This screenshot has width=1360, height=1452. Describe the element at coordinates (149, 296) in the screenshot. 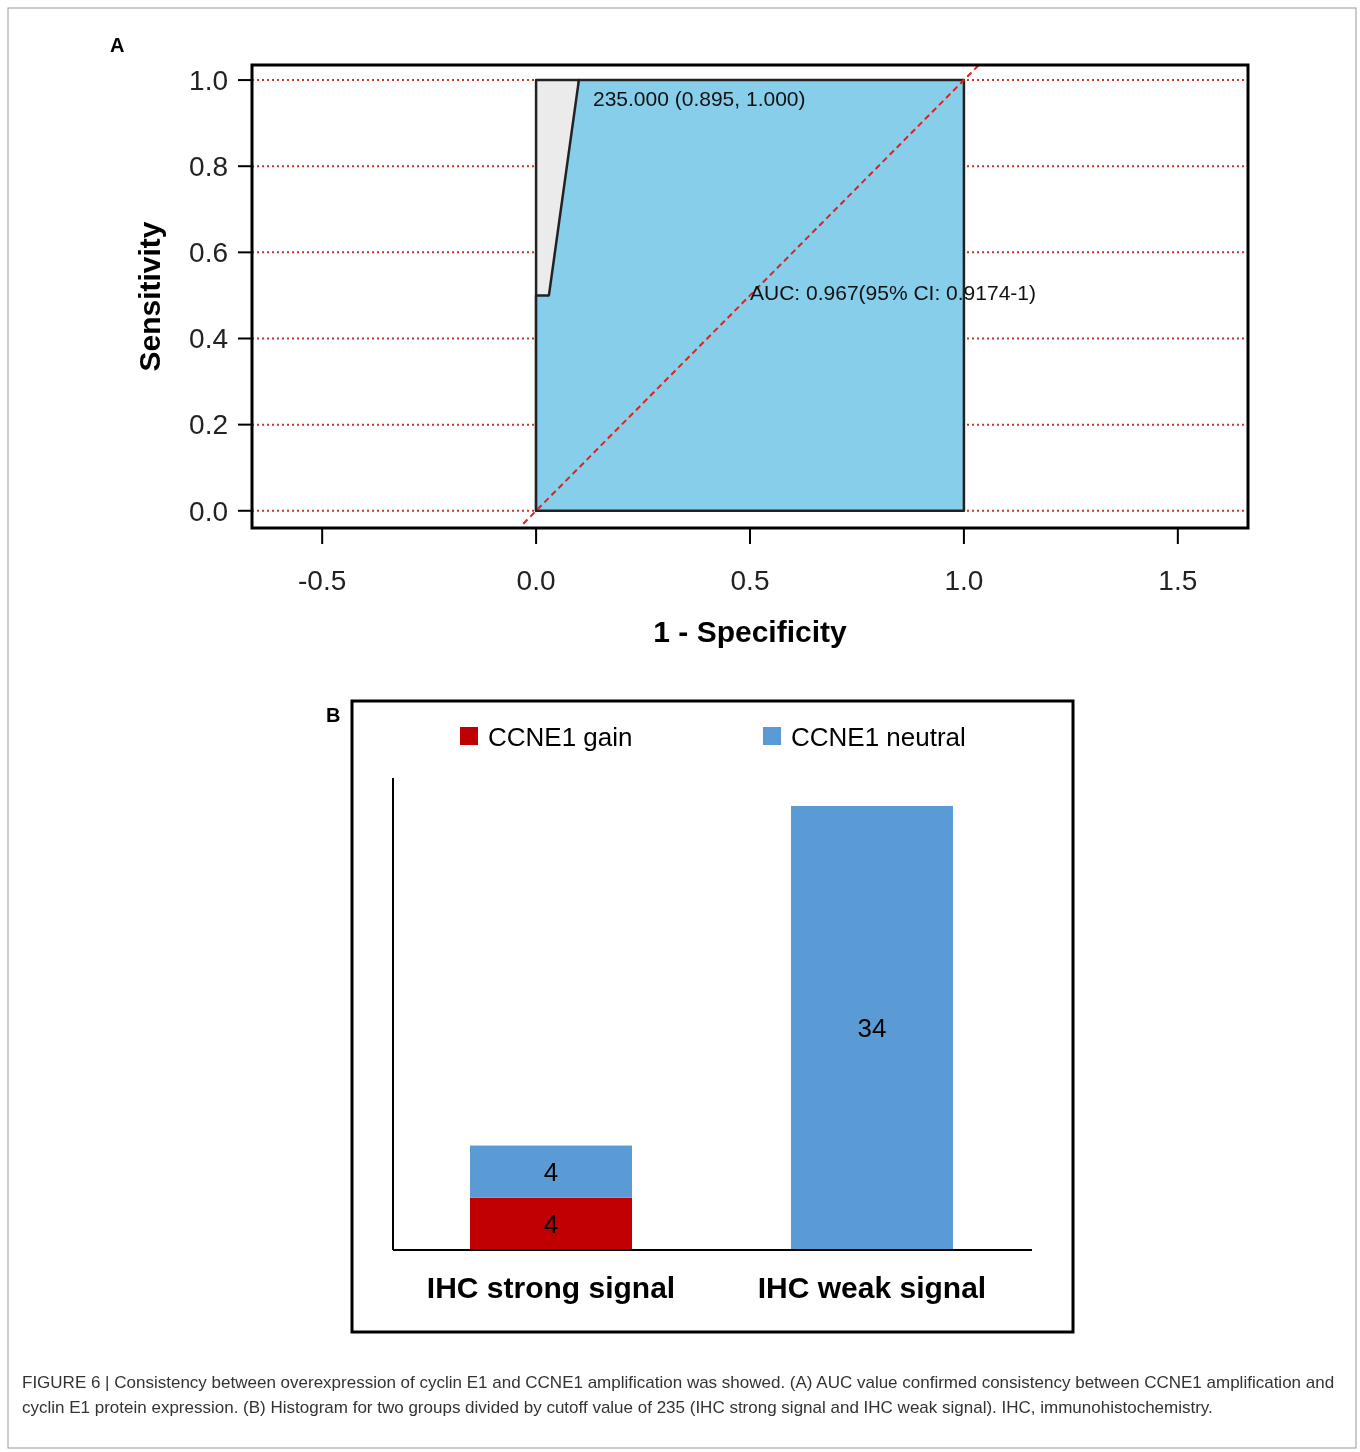

I see `y-axis-title: Sensitivity` at that location.